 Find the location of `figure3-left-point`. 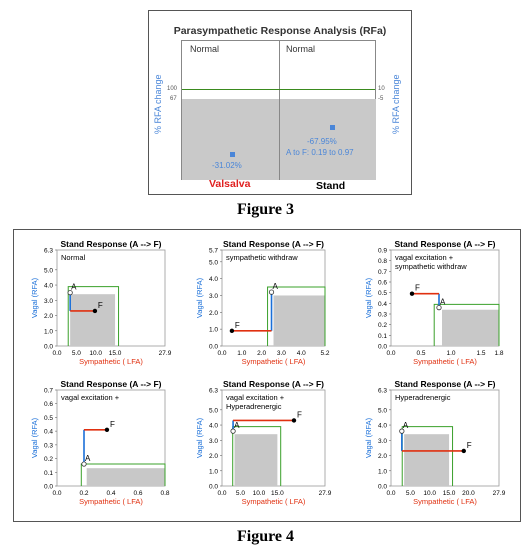

figure3-left-point is located at coordinates (232, 154).